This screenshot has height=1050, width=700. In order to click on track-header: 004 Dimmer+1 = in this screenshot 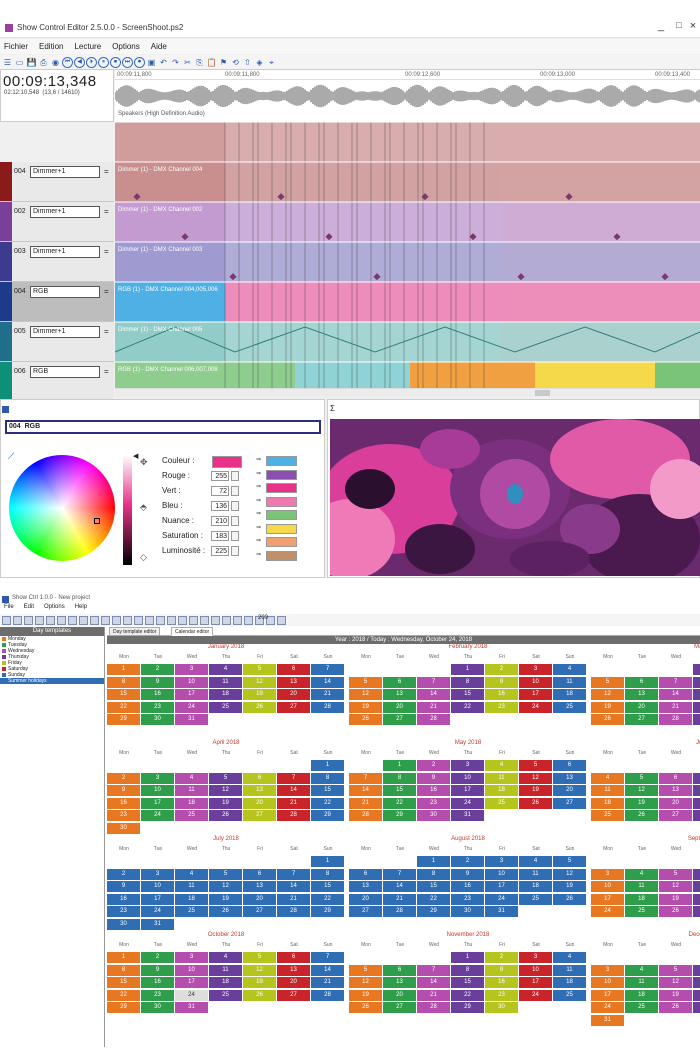, I will do `click(57, 182)`.